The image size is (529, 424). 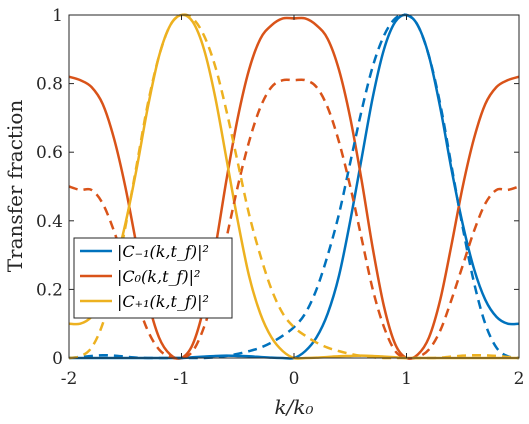 What do you see at coordinates (158, 276) in the screenshot?
I see `legend-label-c-0: |C₀(k,t_f)|²` at bounding box center [158, 276].